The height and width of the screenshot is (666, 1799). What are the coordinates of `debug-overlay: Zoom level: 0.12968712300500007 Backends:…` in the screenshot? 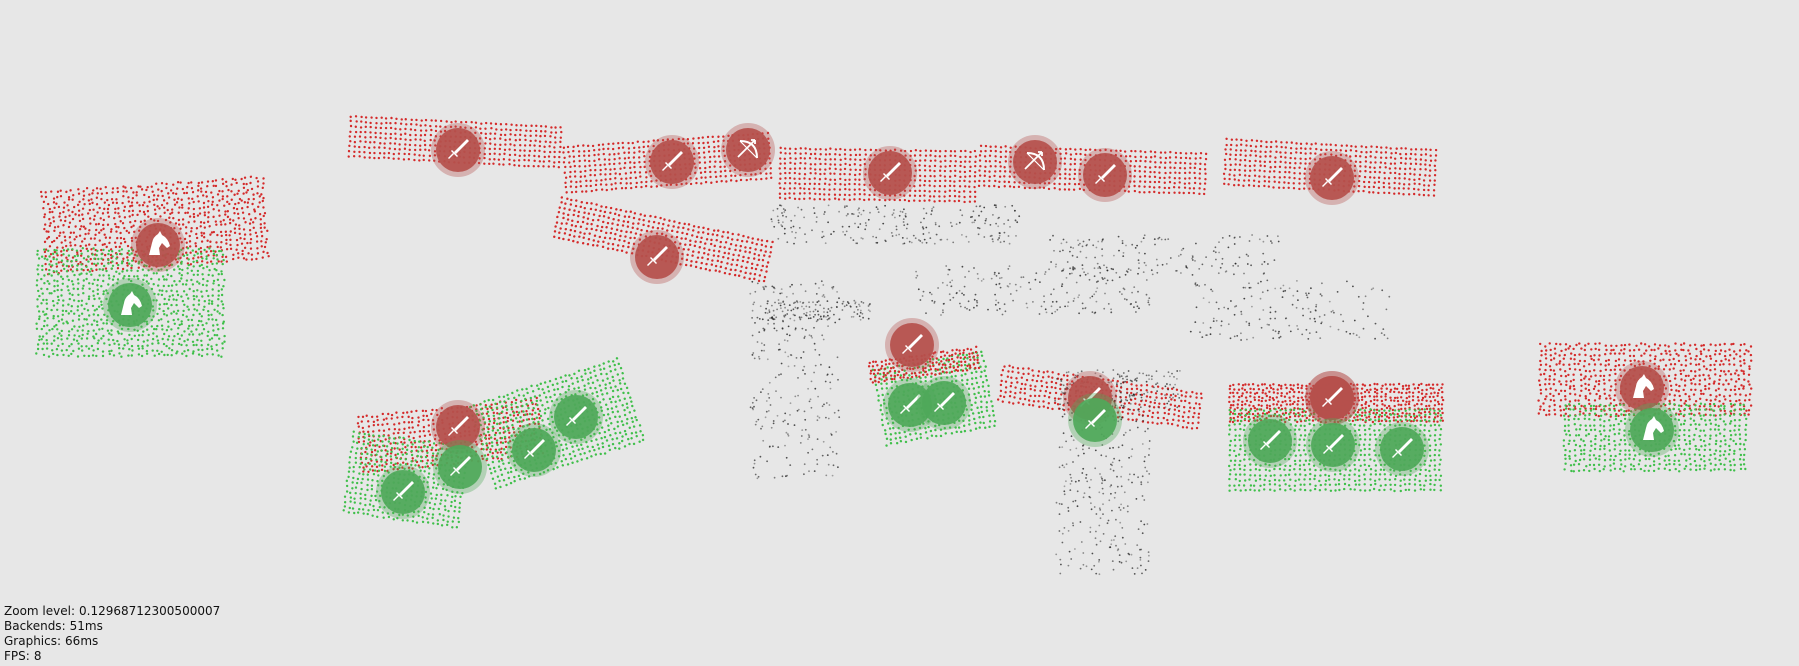 It's located at (112, 634).